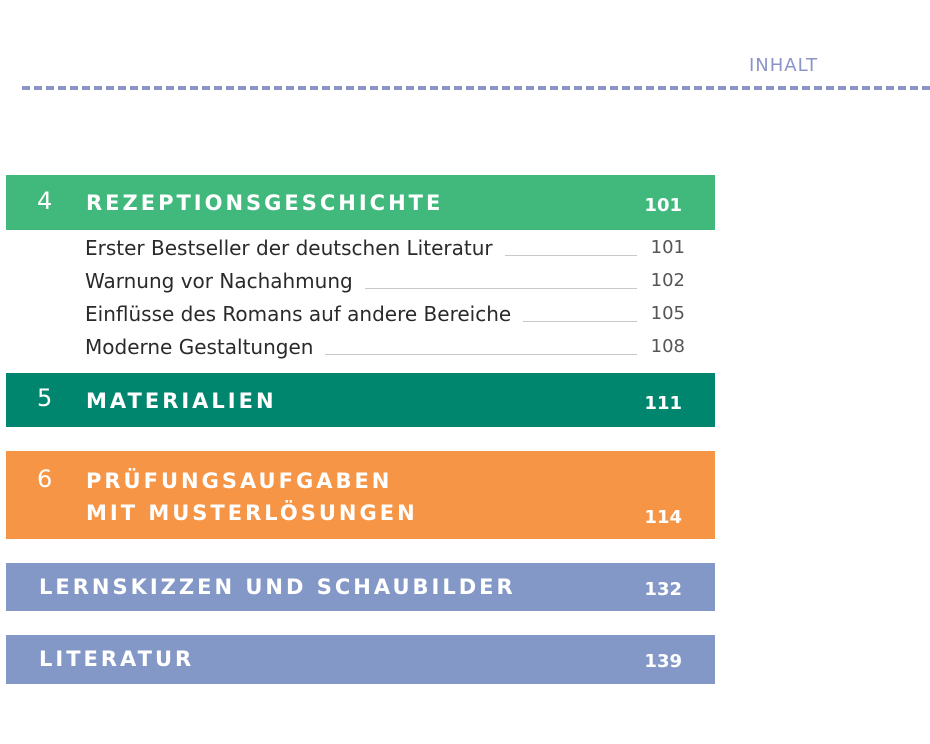  What do you see at coordinates (476, 88) in the screenshot?
I see `header-divider` at bounding box center [476, 88].